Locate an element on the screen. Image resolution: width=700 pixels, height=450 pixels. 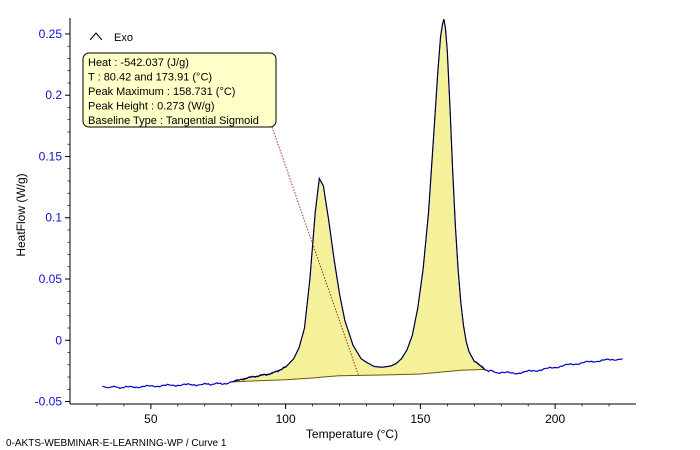
x-tick-label: 200 is located at coordinates (555, 419).